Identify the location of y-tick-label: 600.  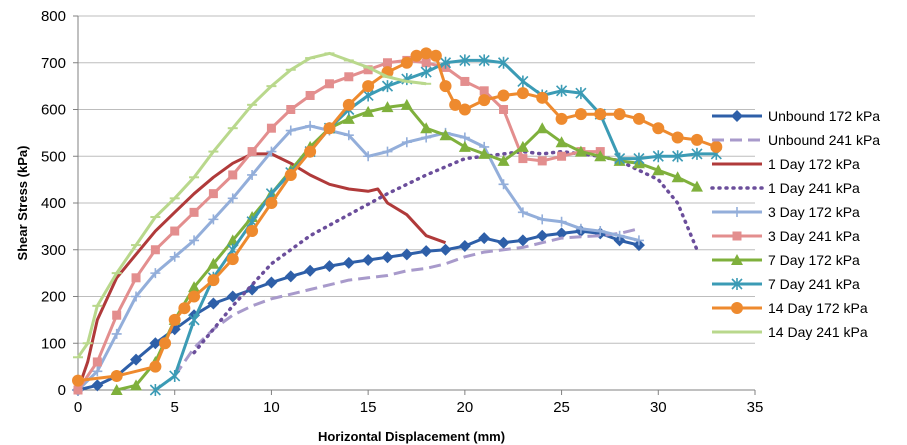
(53, 110).